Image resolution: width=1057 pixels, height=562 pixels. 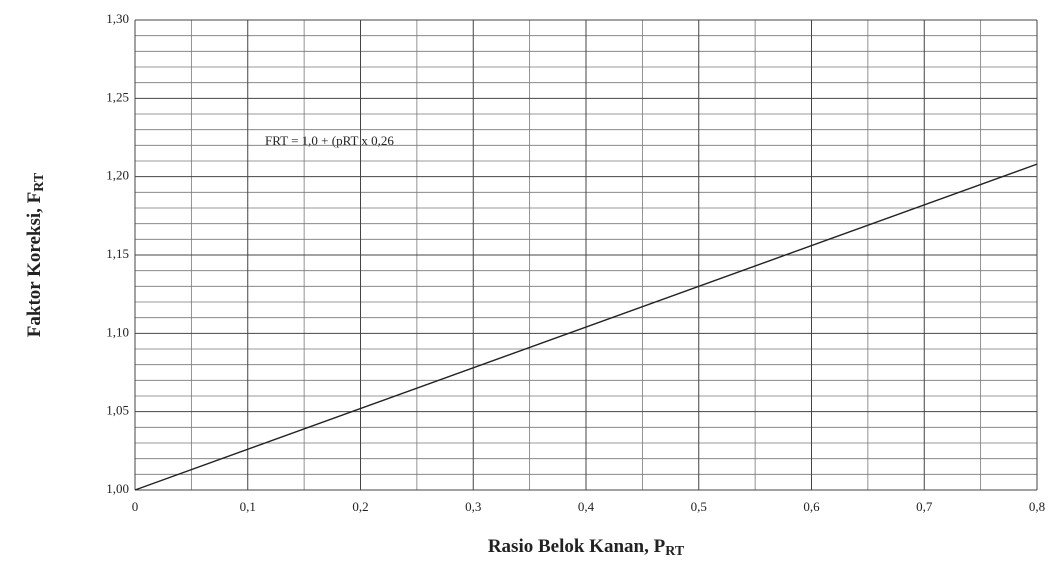 What do you see at coordinates (117, 175) in the screenshot?
I see `y-tick-label: 1,20` at bounding box center [117, 175].